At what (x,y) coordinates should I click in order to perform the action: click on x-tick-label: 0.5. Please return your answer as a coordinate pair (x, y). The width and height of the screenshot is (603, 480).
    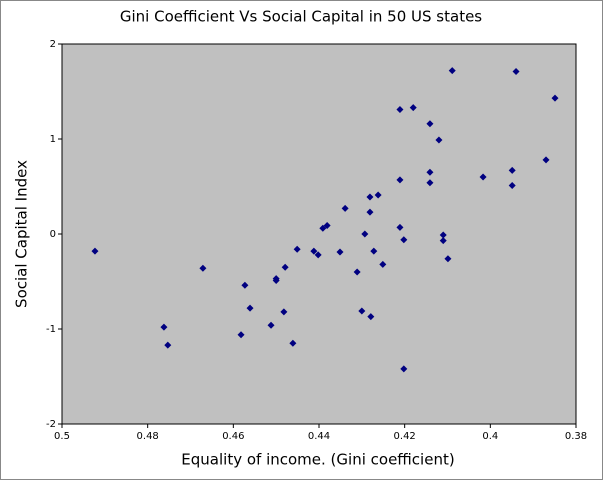
    Looking at the image, I should click on (62, 436).